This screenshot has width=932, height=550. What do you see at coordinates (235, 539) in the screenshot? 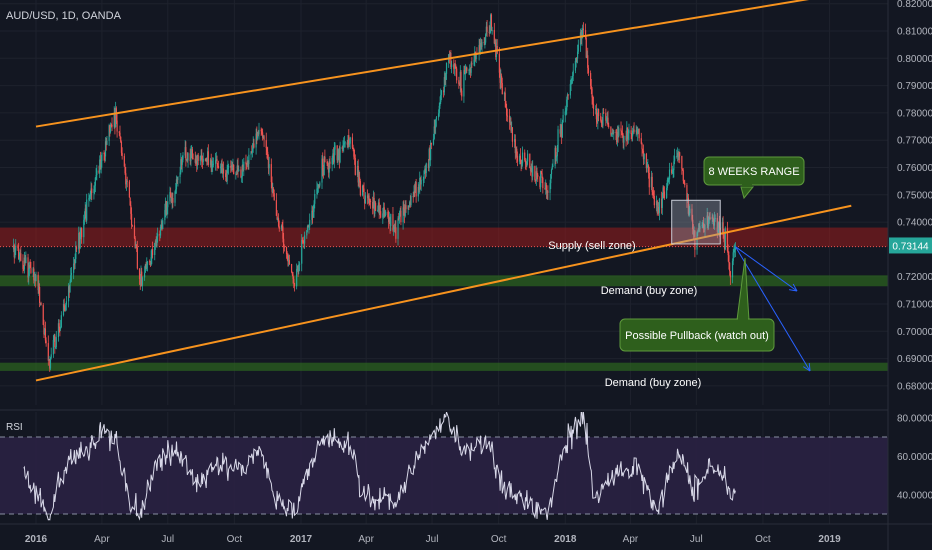
I see `time-tick-label: Oct` at bounding box center [235, 539].